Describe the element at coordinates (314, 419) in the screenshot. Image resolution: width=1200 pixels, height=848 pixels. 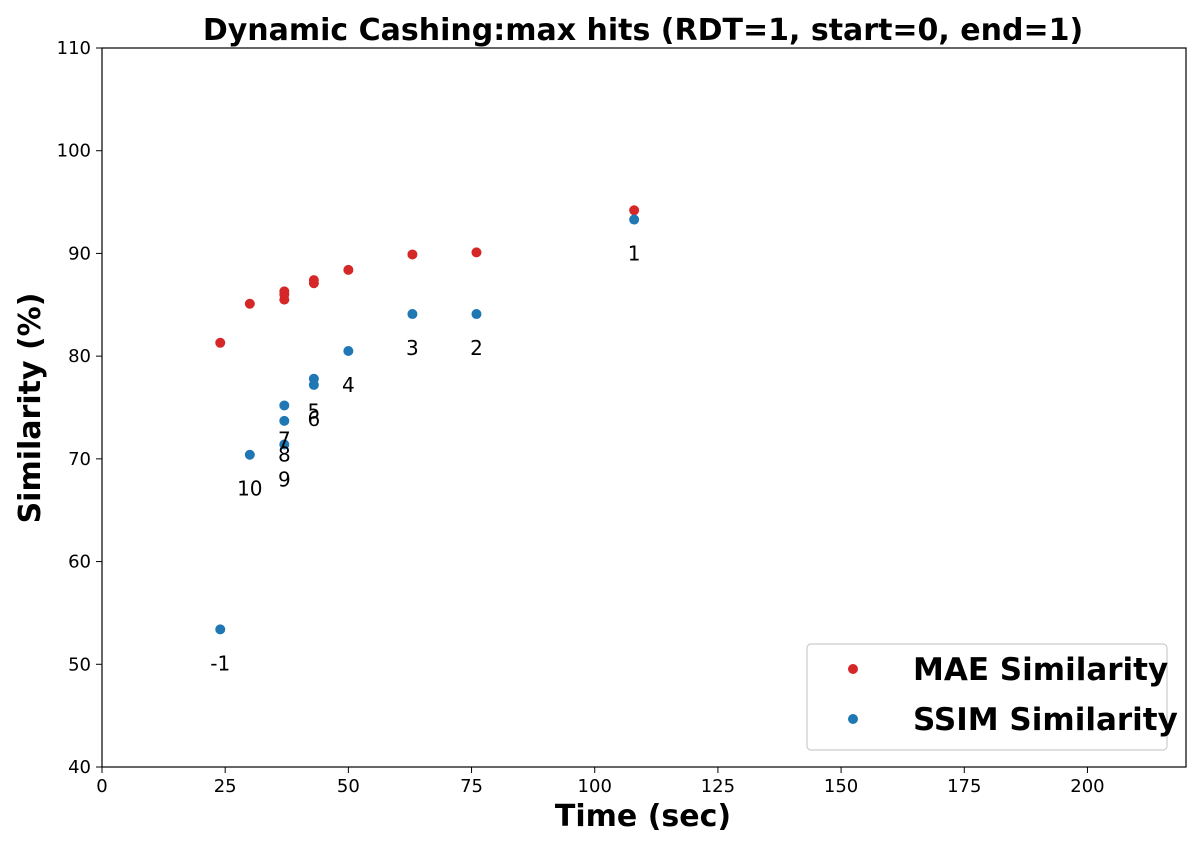
I see `point-annotation: 6` at that location.